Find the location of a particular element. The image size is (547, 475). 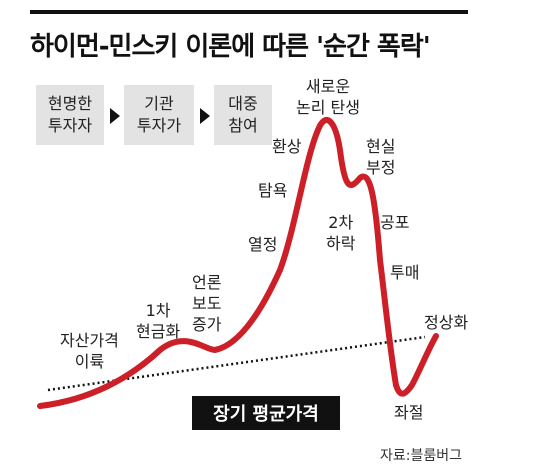

label-new-paradigm: 새로운 논리 탄생 is located at coordinates (328, 97).